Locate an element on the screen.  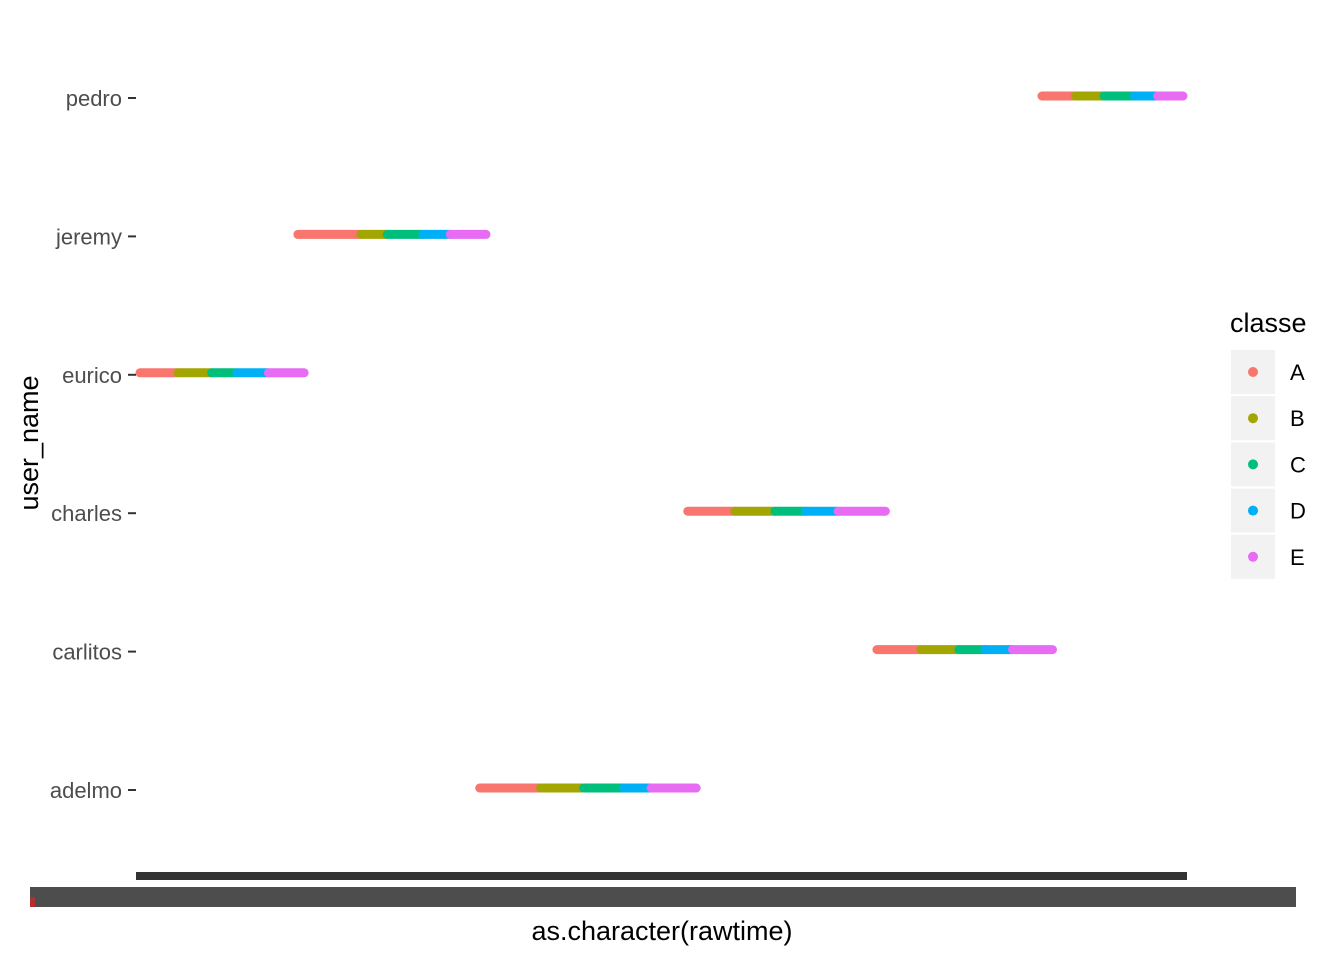
legend-swatch-D is located at coordinates (1253, 510).